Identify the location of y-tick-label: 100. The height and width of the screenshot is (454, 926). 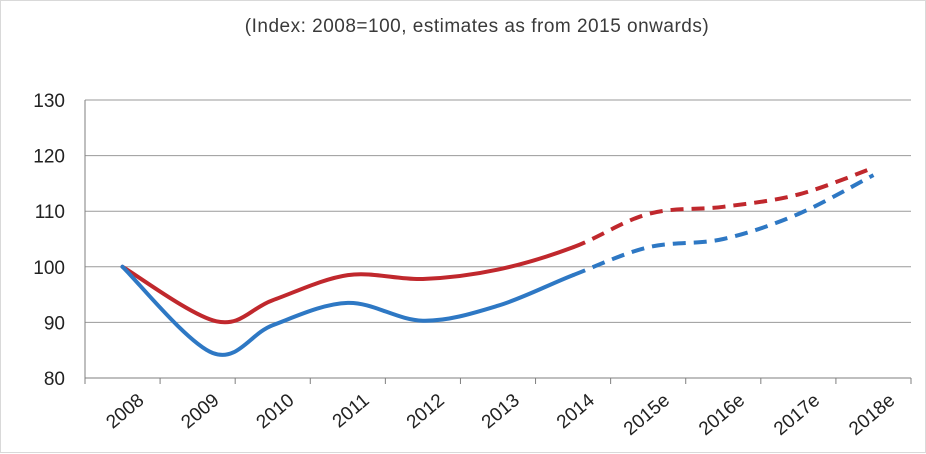
(49, 268).